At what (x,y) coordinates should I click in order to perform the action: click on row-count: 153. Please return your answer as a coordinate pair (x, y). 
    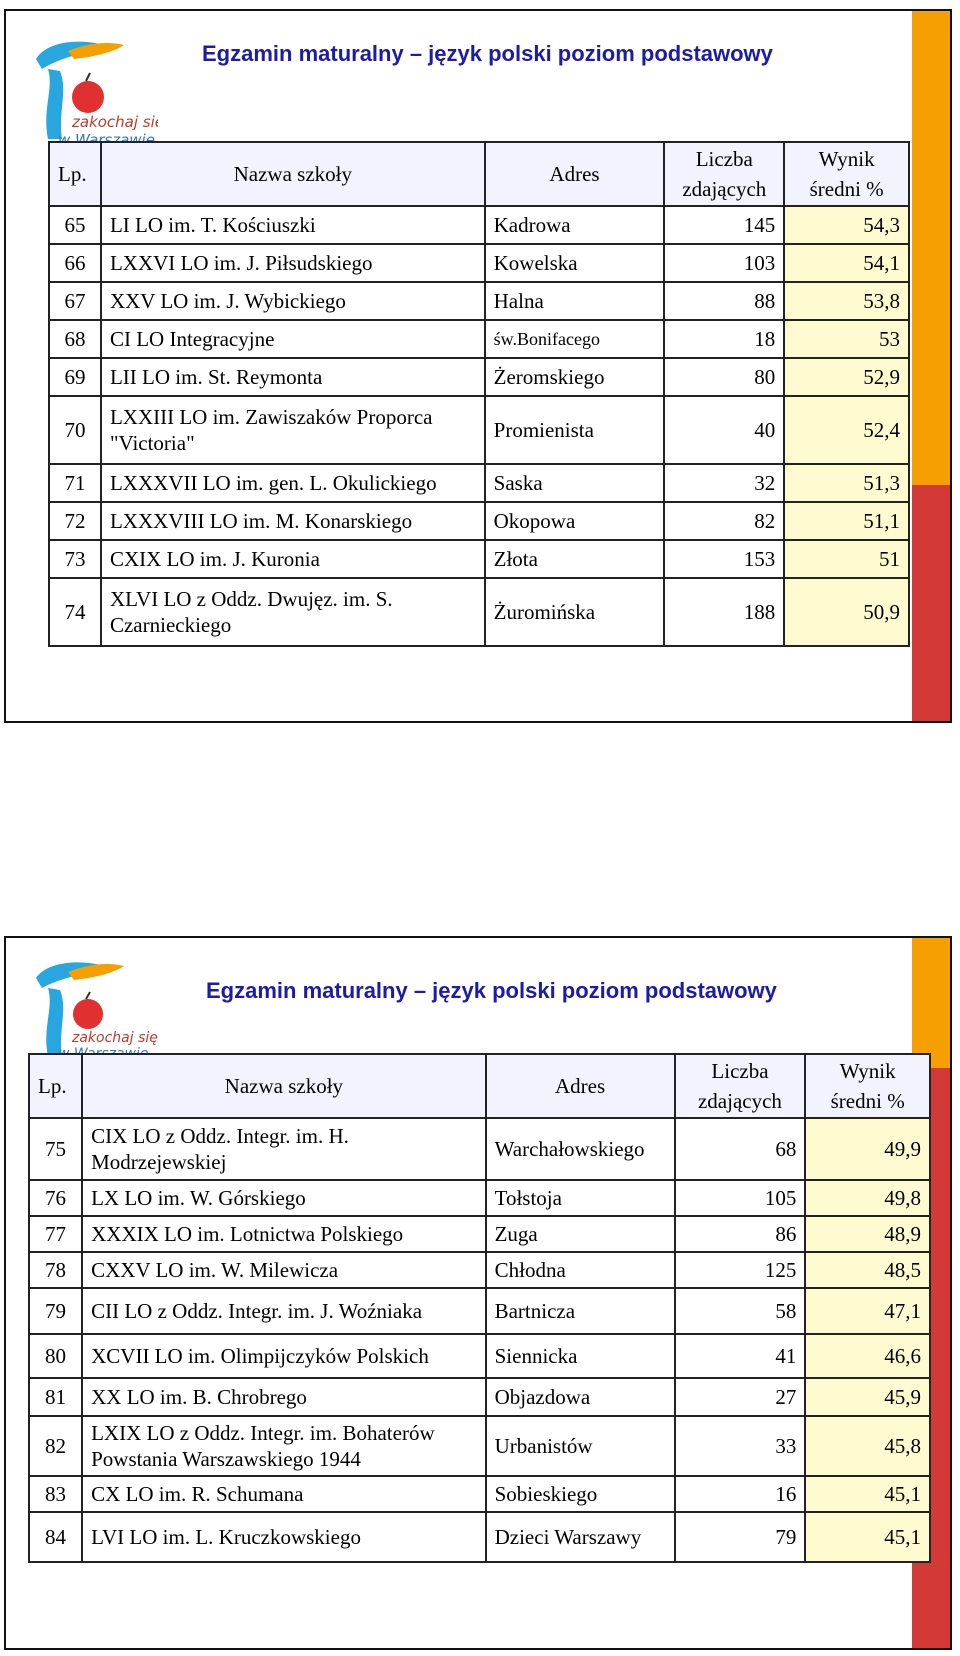
    Looking at the image, I should click on (724, 559).